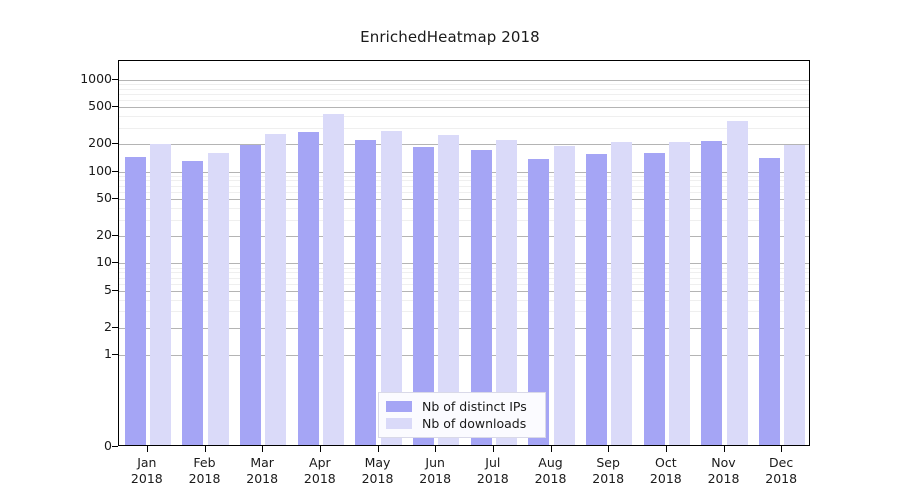  What do you see at coordinates (474, 423) in the screenshot?
I see `legend-label: Nb of downloads` at bounding box center [474, 423].